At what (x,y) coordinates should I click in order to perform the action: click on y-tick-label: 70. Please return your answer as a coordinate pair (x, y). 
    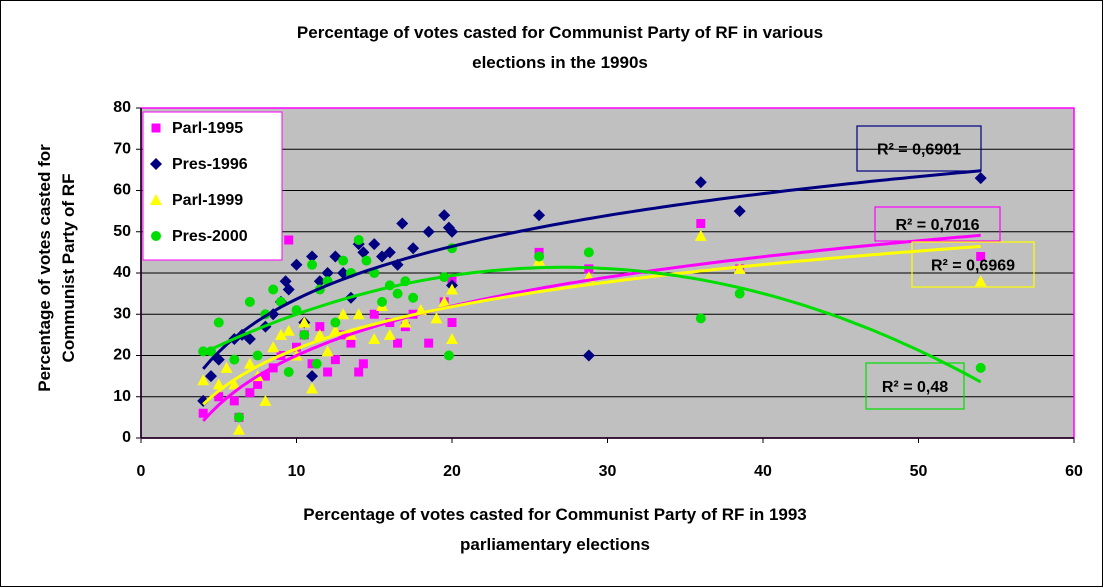
    Looking at the image, I should click on (122, 148).